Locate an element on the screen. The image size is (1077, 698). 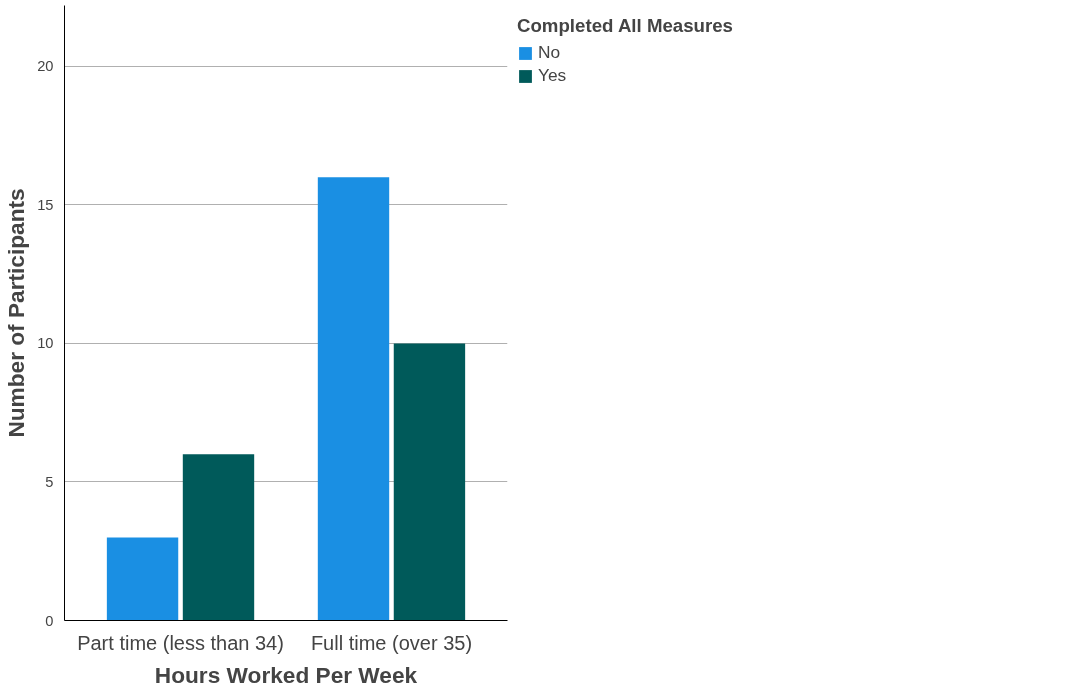
y-tick-label: 10 is located at coordinates (45, 343).